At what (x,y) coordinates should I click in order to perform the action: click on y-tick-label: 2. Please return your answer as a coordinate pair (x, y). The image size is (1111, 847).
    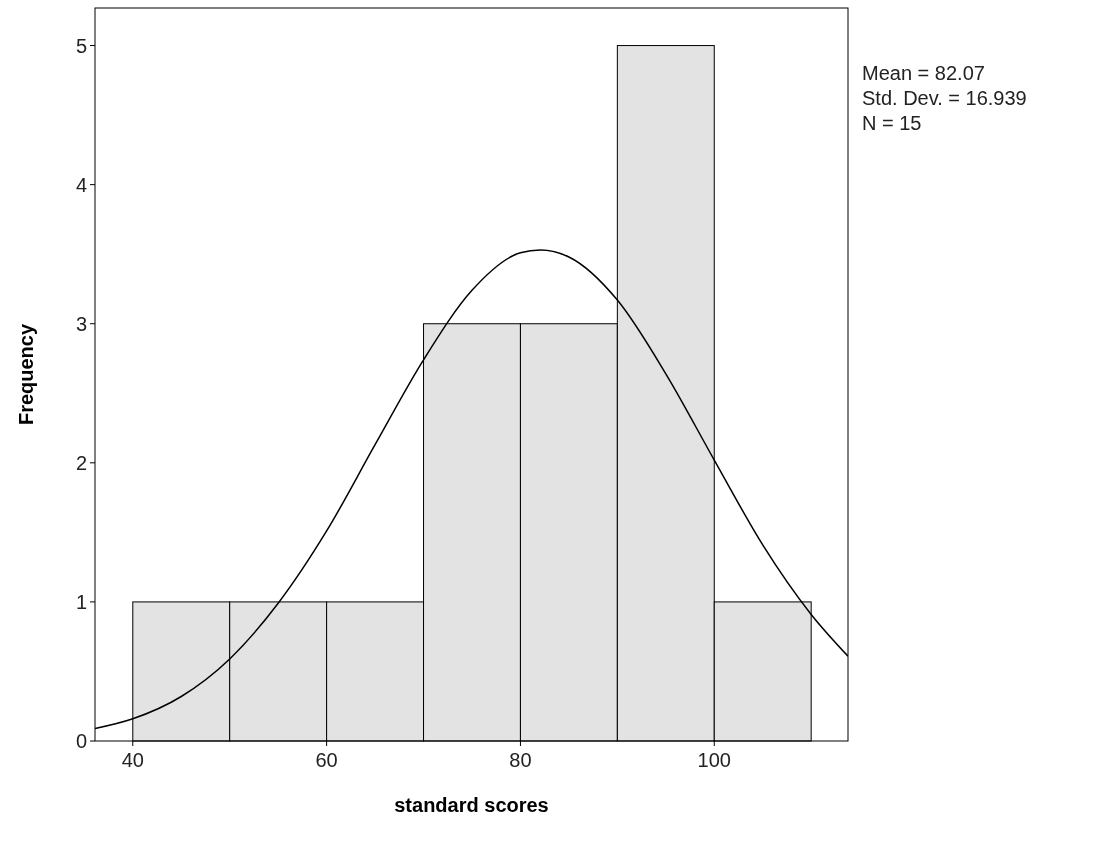
    Looking at the image, I should click on (81, 462).